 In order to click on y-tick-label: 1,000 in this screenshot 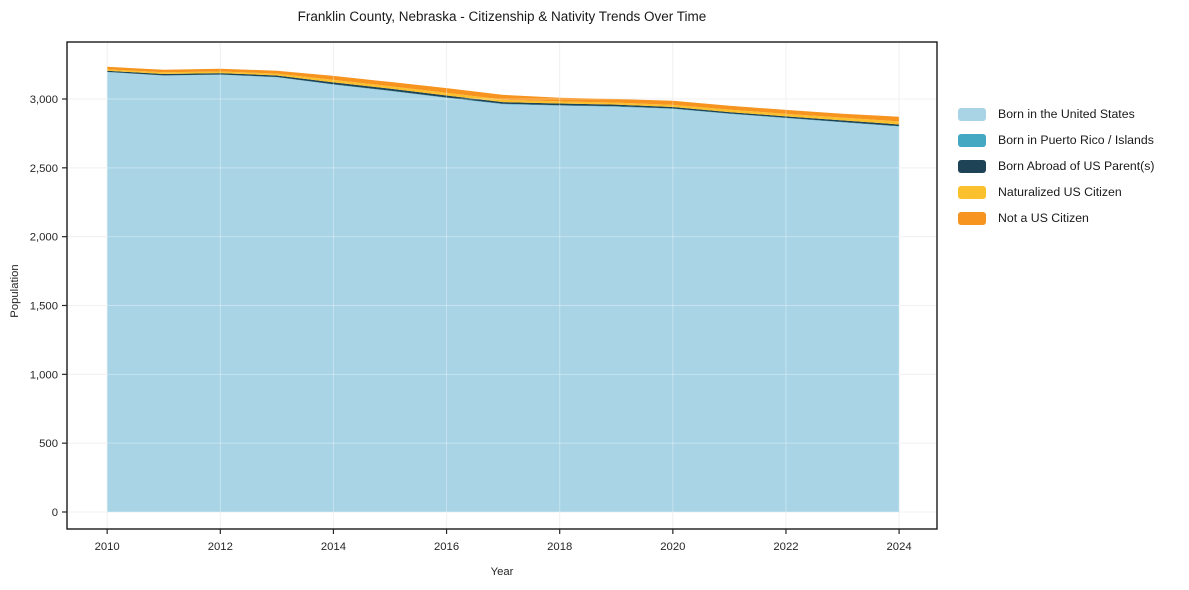, I will do `click(44, 375)`.